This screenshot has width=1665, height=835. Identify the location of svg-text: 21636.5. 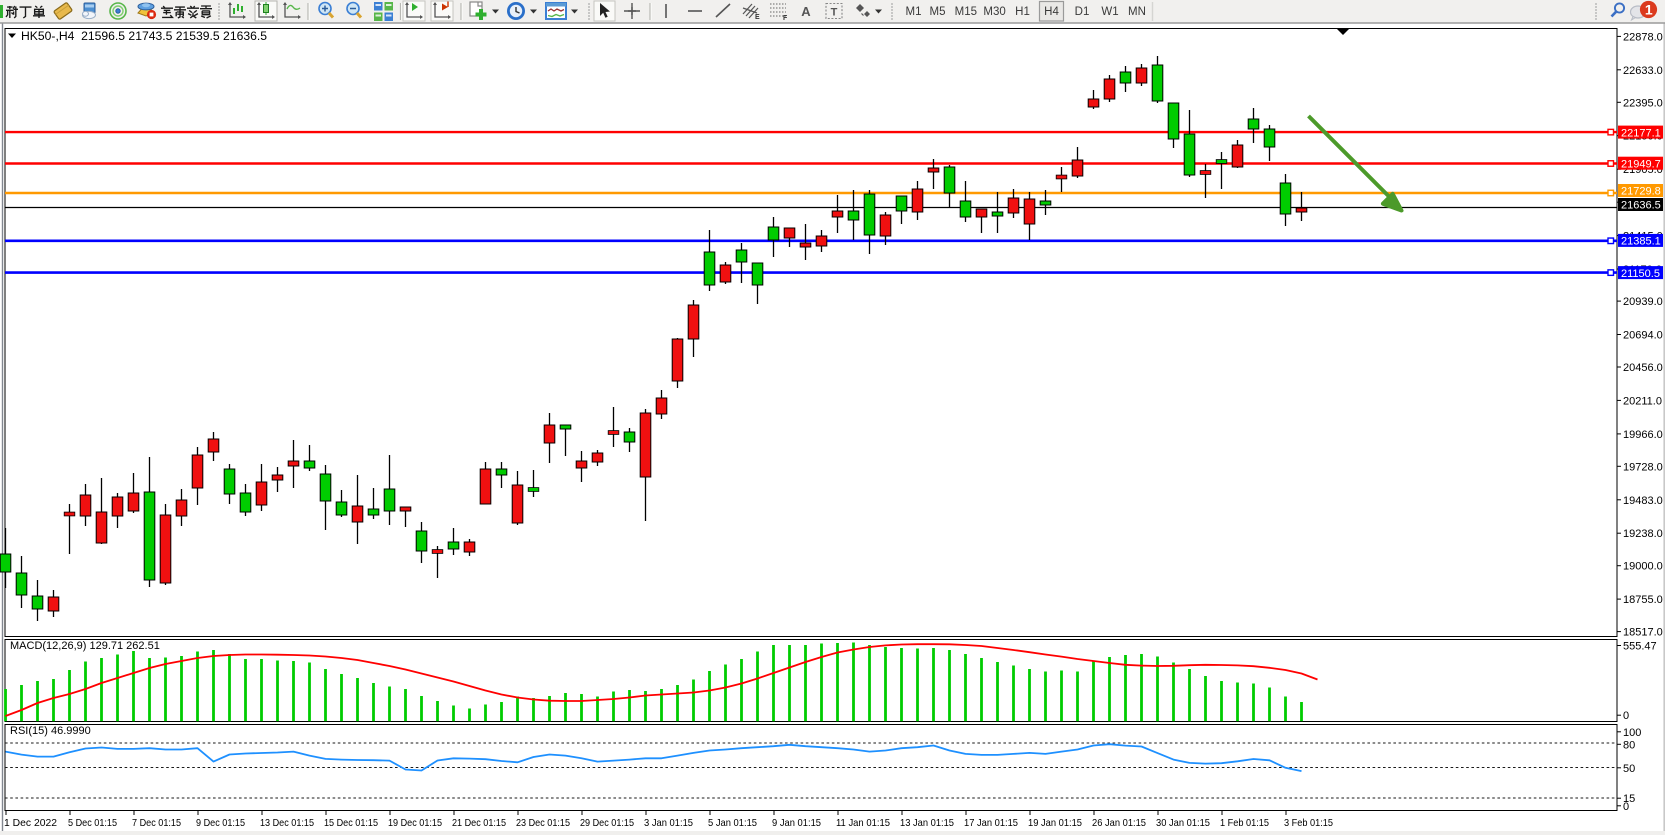
(1641, 206).